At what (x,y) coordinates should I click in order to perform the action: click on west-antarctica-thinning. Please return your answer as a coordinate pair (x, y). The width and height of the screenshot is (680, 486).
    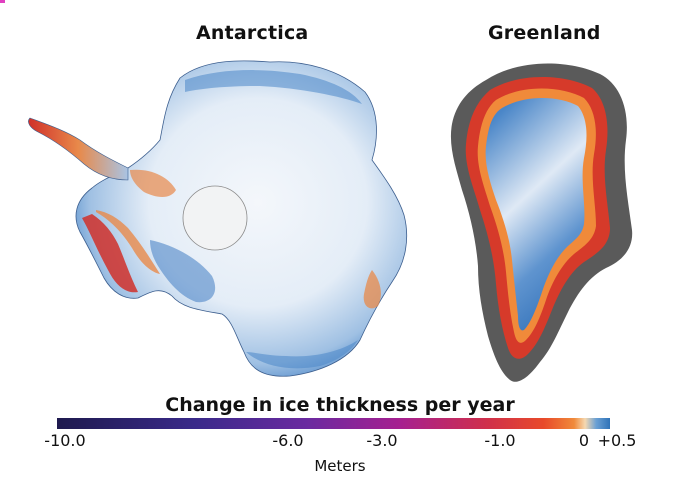
    Looking at the image, I should click on (110, 253).